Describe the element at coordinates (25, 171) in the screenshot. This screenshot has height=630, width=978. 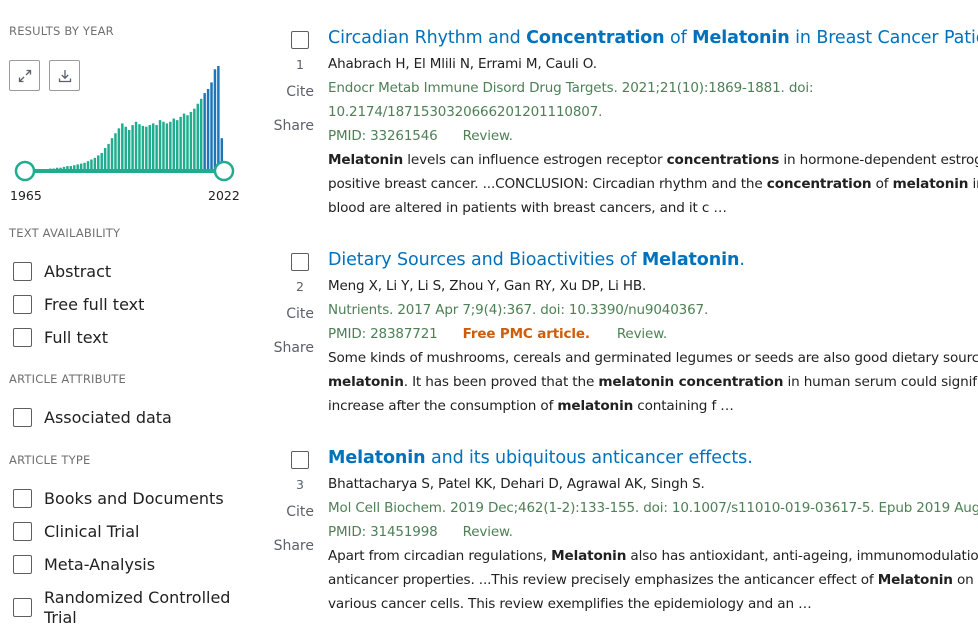
I see `timeline-start-handle` at that location.